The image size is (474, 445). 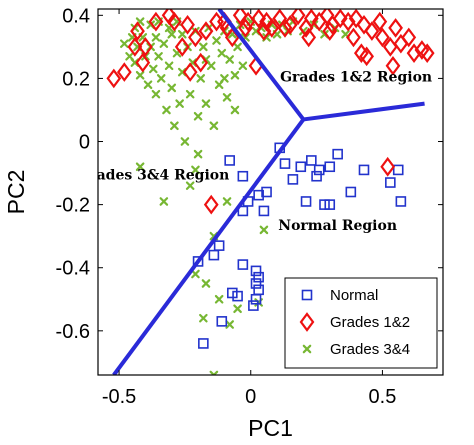 I want to click on y-tick-label: 0, so click(x=84, y=143).